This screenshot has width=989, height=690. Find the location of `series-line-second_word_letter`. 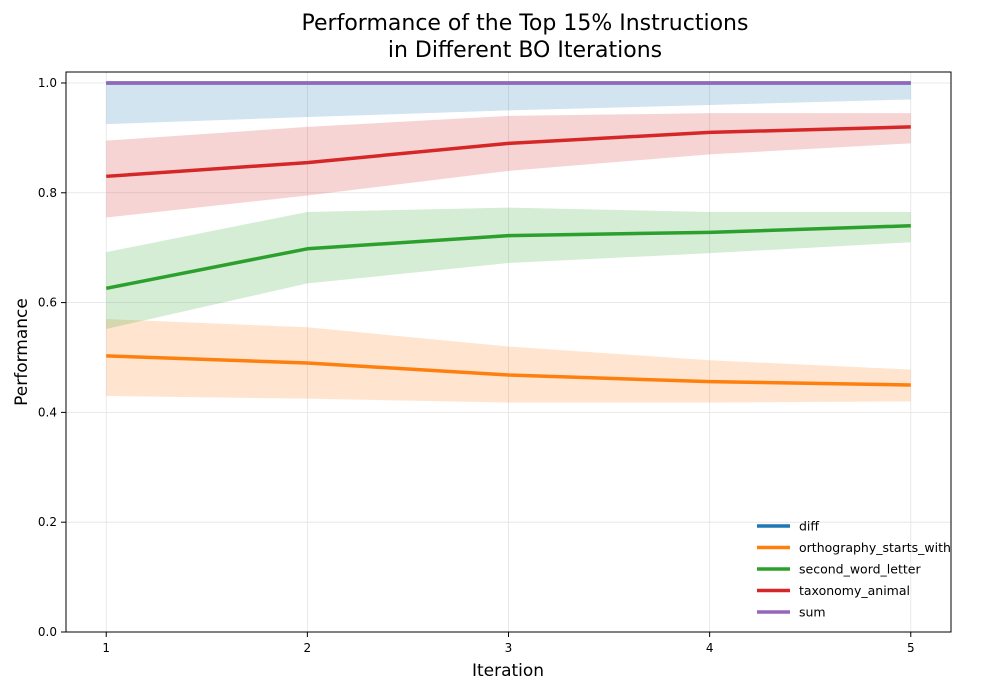

series-line-second_word_letter is located at coordinates (508, 257).